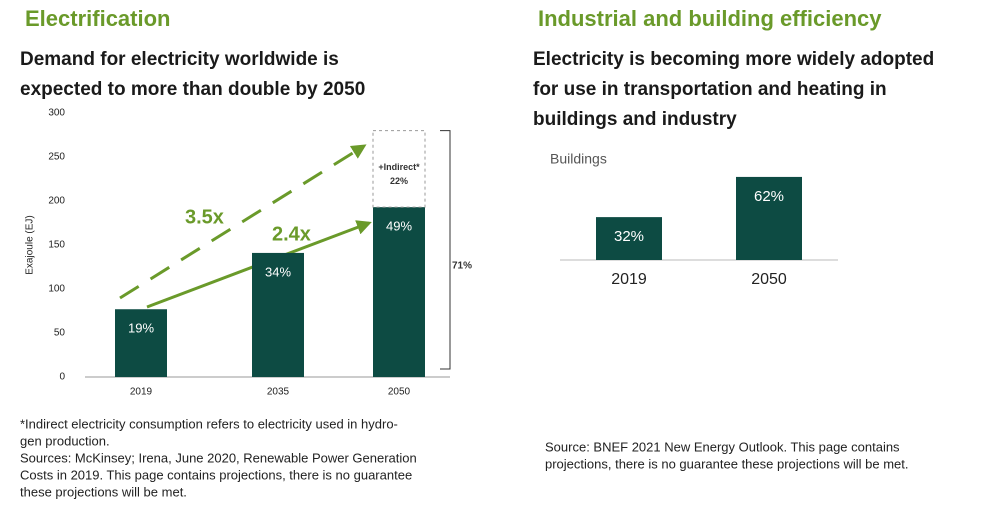 This screenshot has width=1000, height=512. Describe the element at coordinates (192, 89) in the screenshot. I see `chart-title: expected to more than double by 2050` at that location.